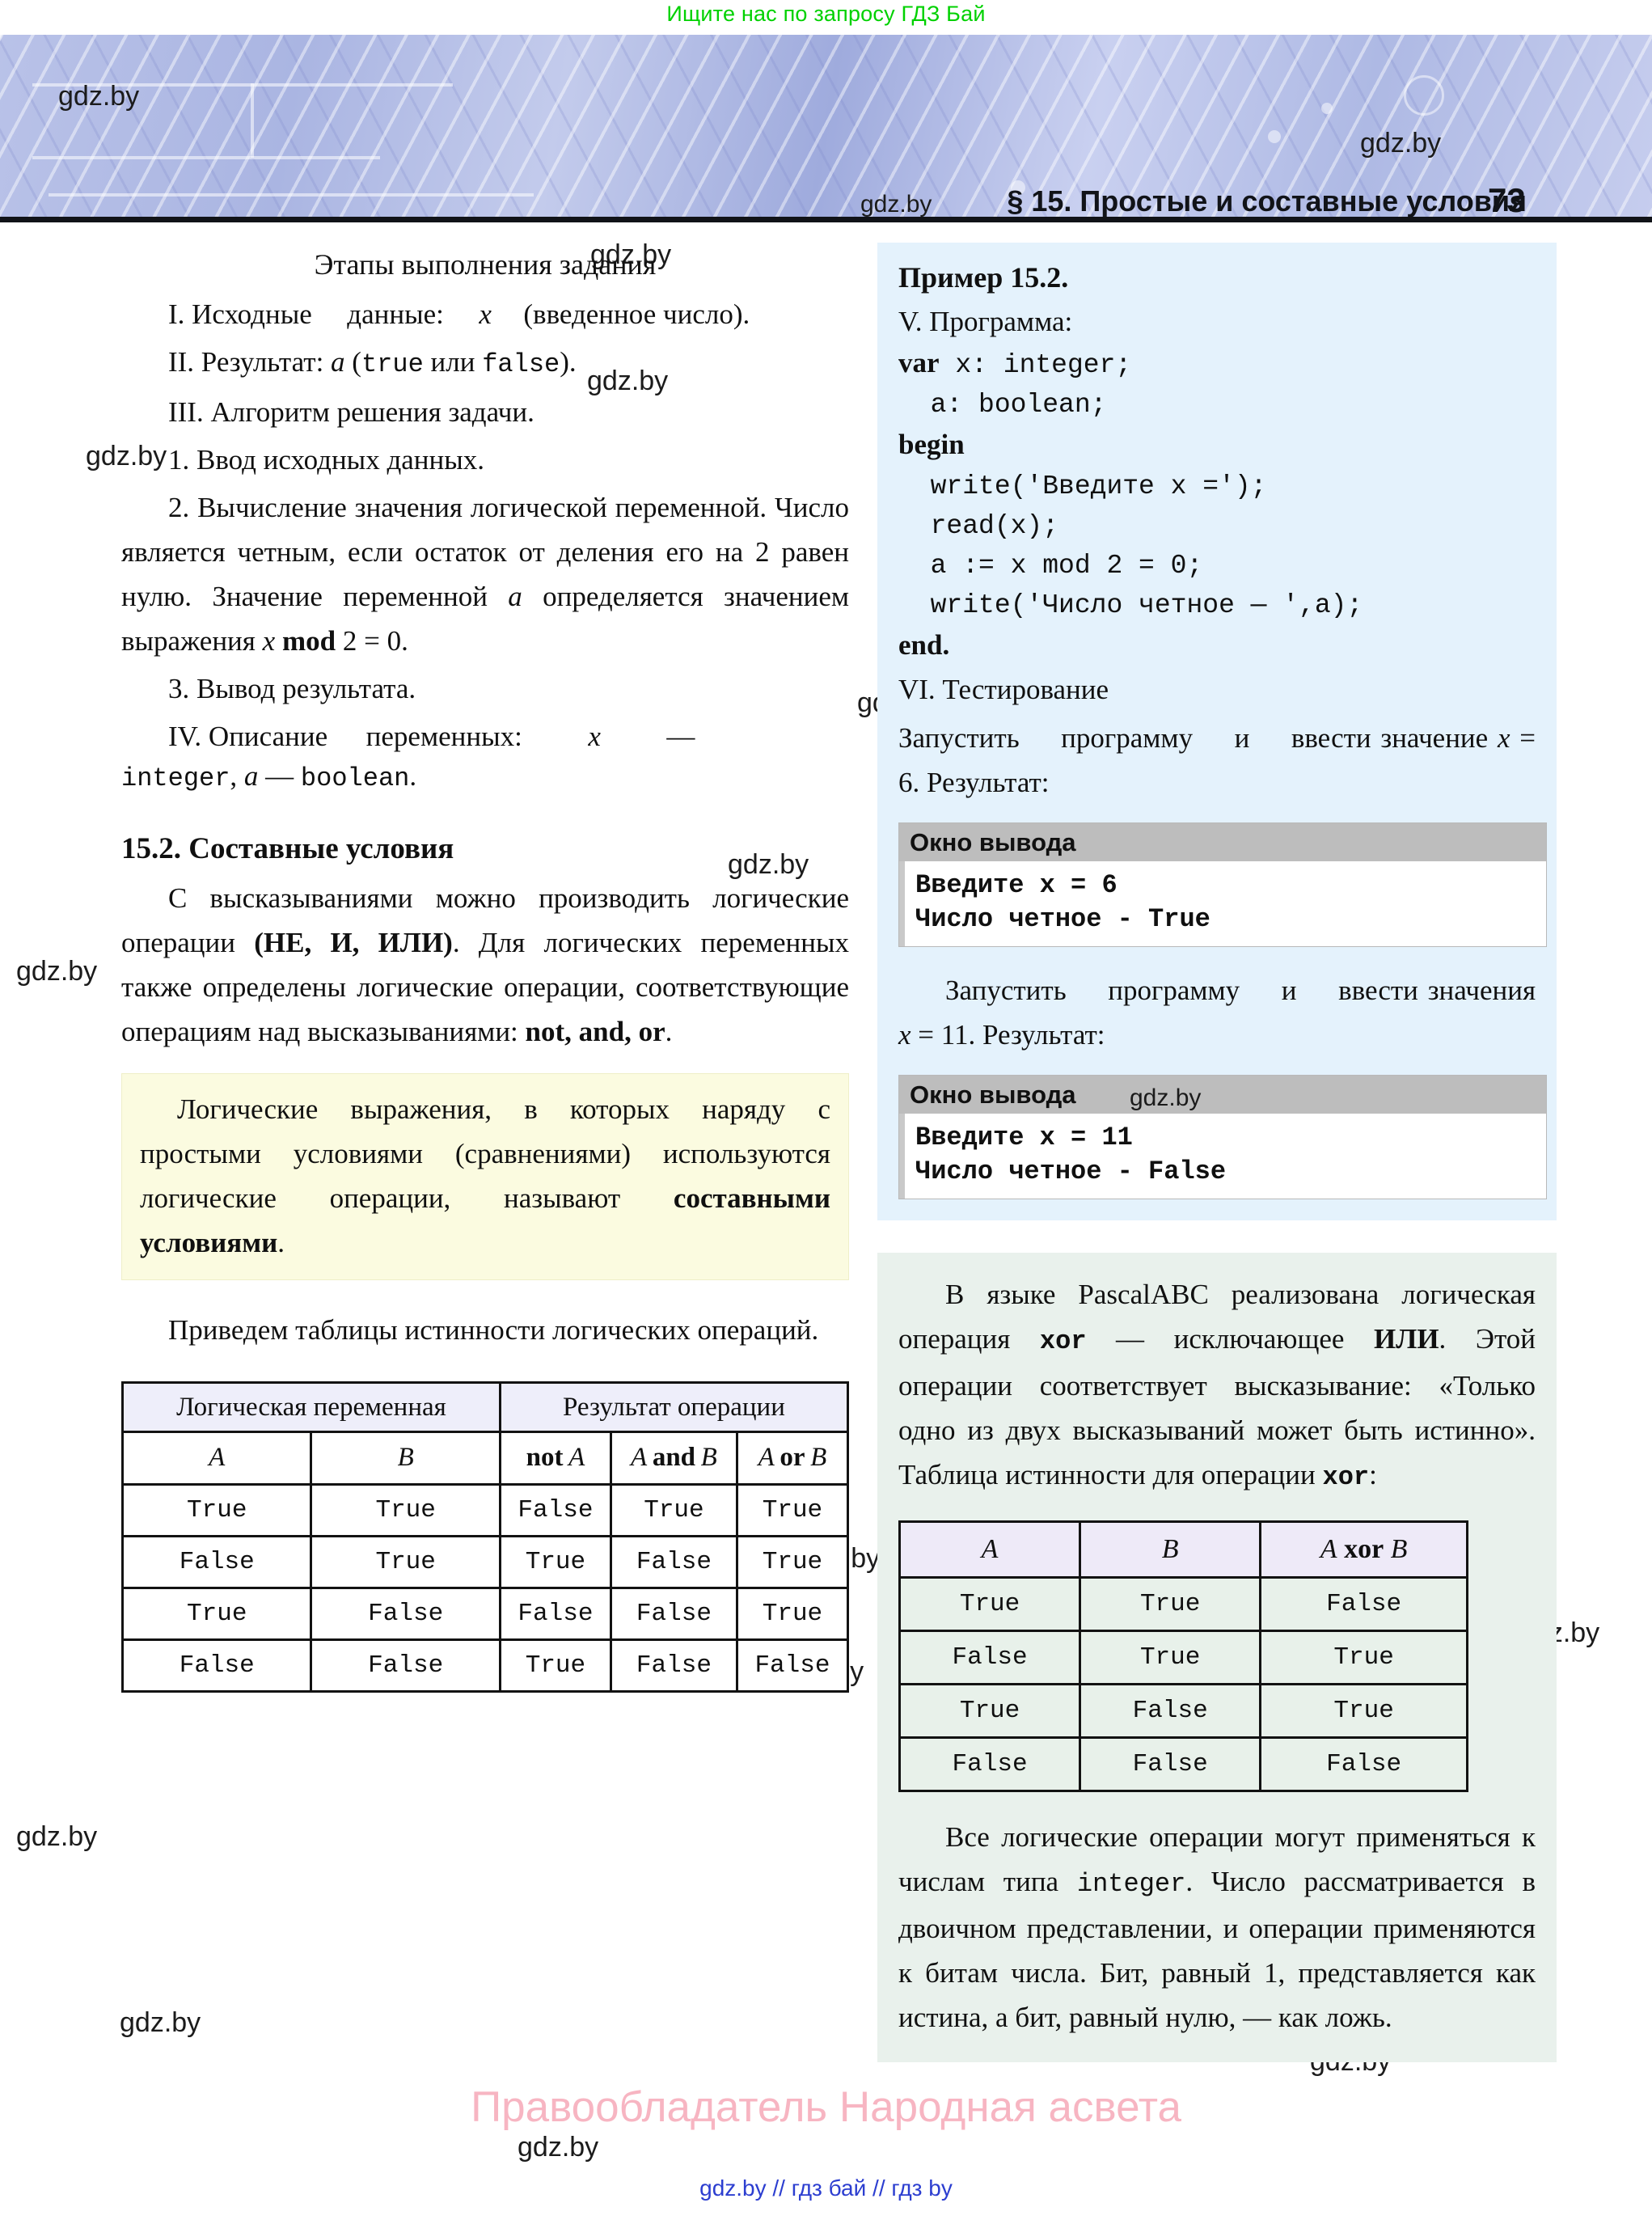 The image size is (1652, 2224). What do you see at coordinates (636, 314) in the screenshot?
I see `item-i-tail: (введенное число).` at bounding box center [636, 314].